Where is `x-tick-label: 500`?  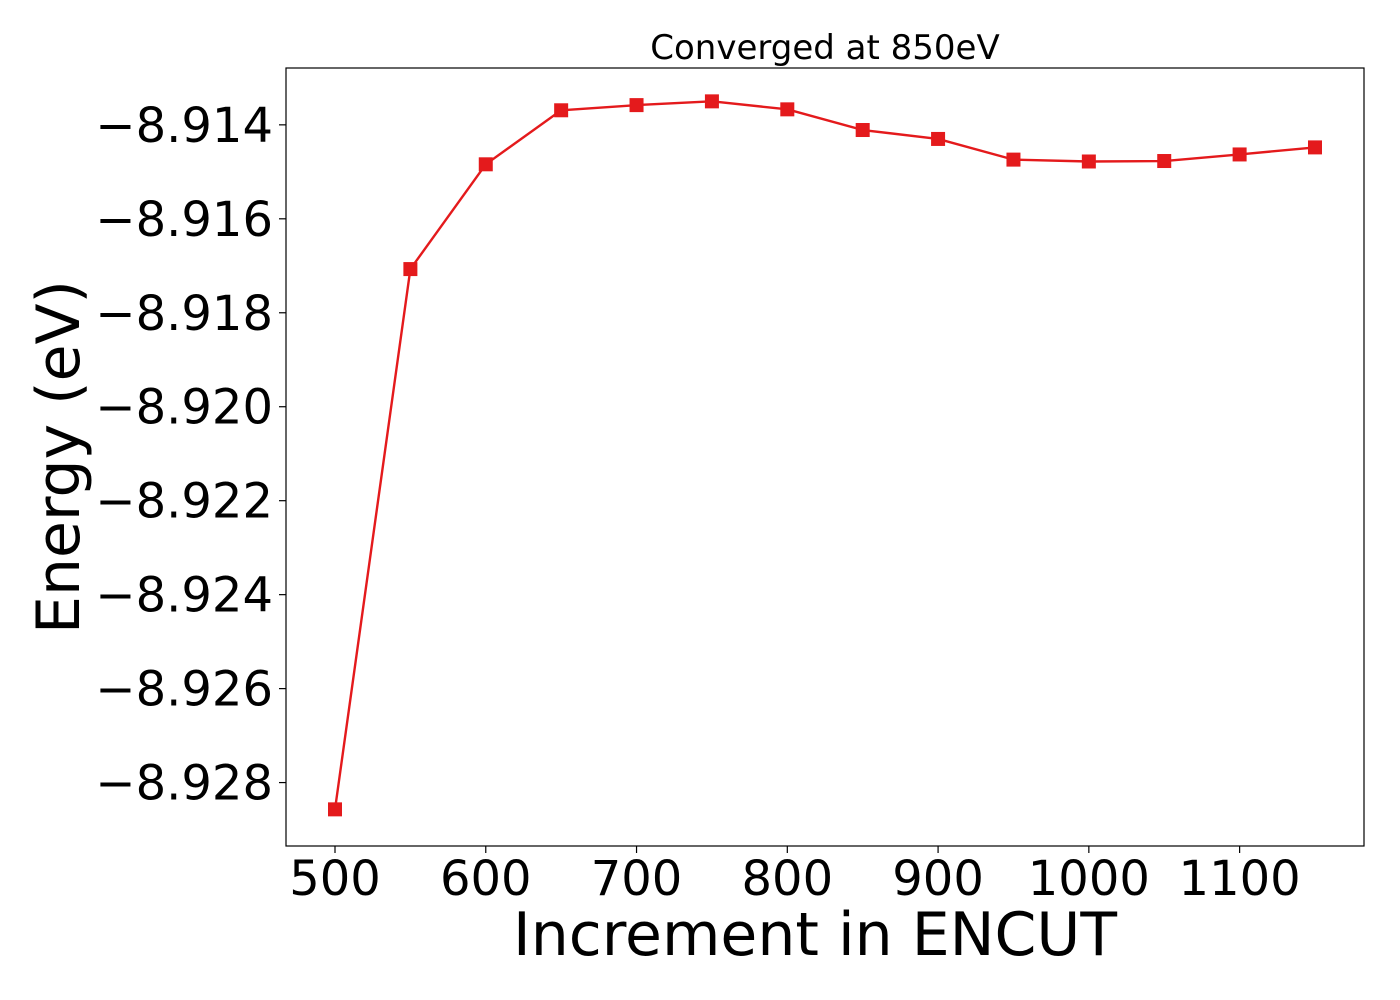 x-tick-label: 500 is located at coordinates (335, 879).